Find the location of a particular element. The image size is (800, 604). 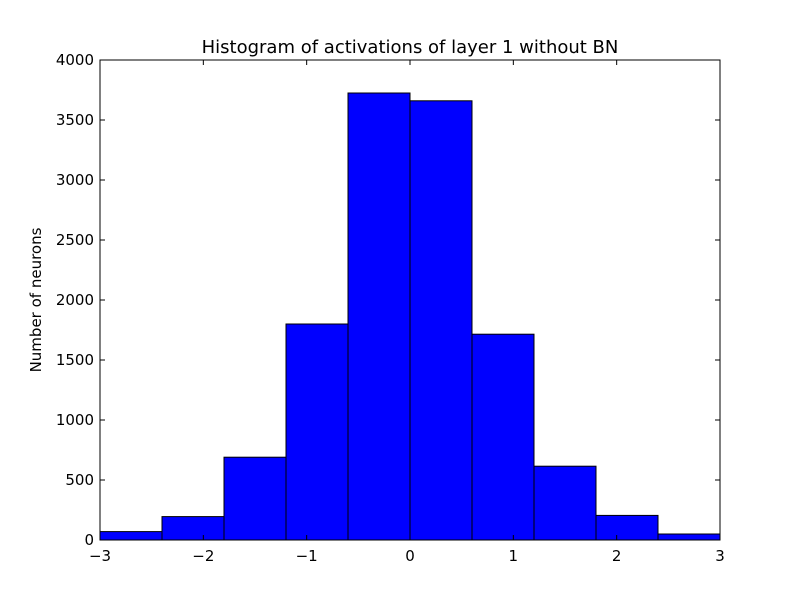

x-tick-label: 2 is located at coordinates (617, 556).